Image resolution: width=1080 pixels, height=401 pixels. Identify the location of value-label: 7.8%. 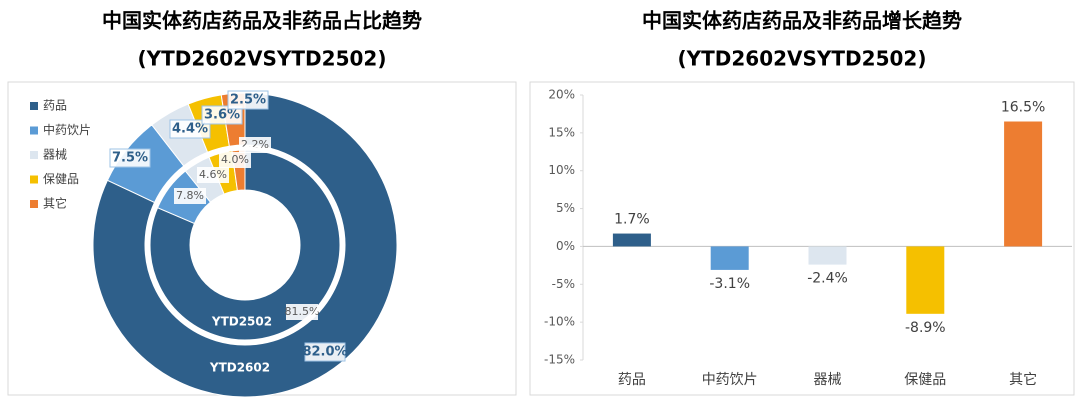
(190, 195).